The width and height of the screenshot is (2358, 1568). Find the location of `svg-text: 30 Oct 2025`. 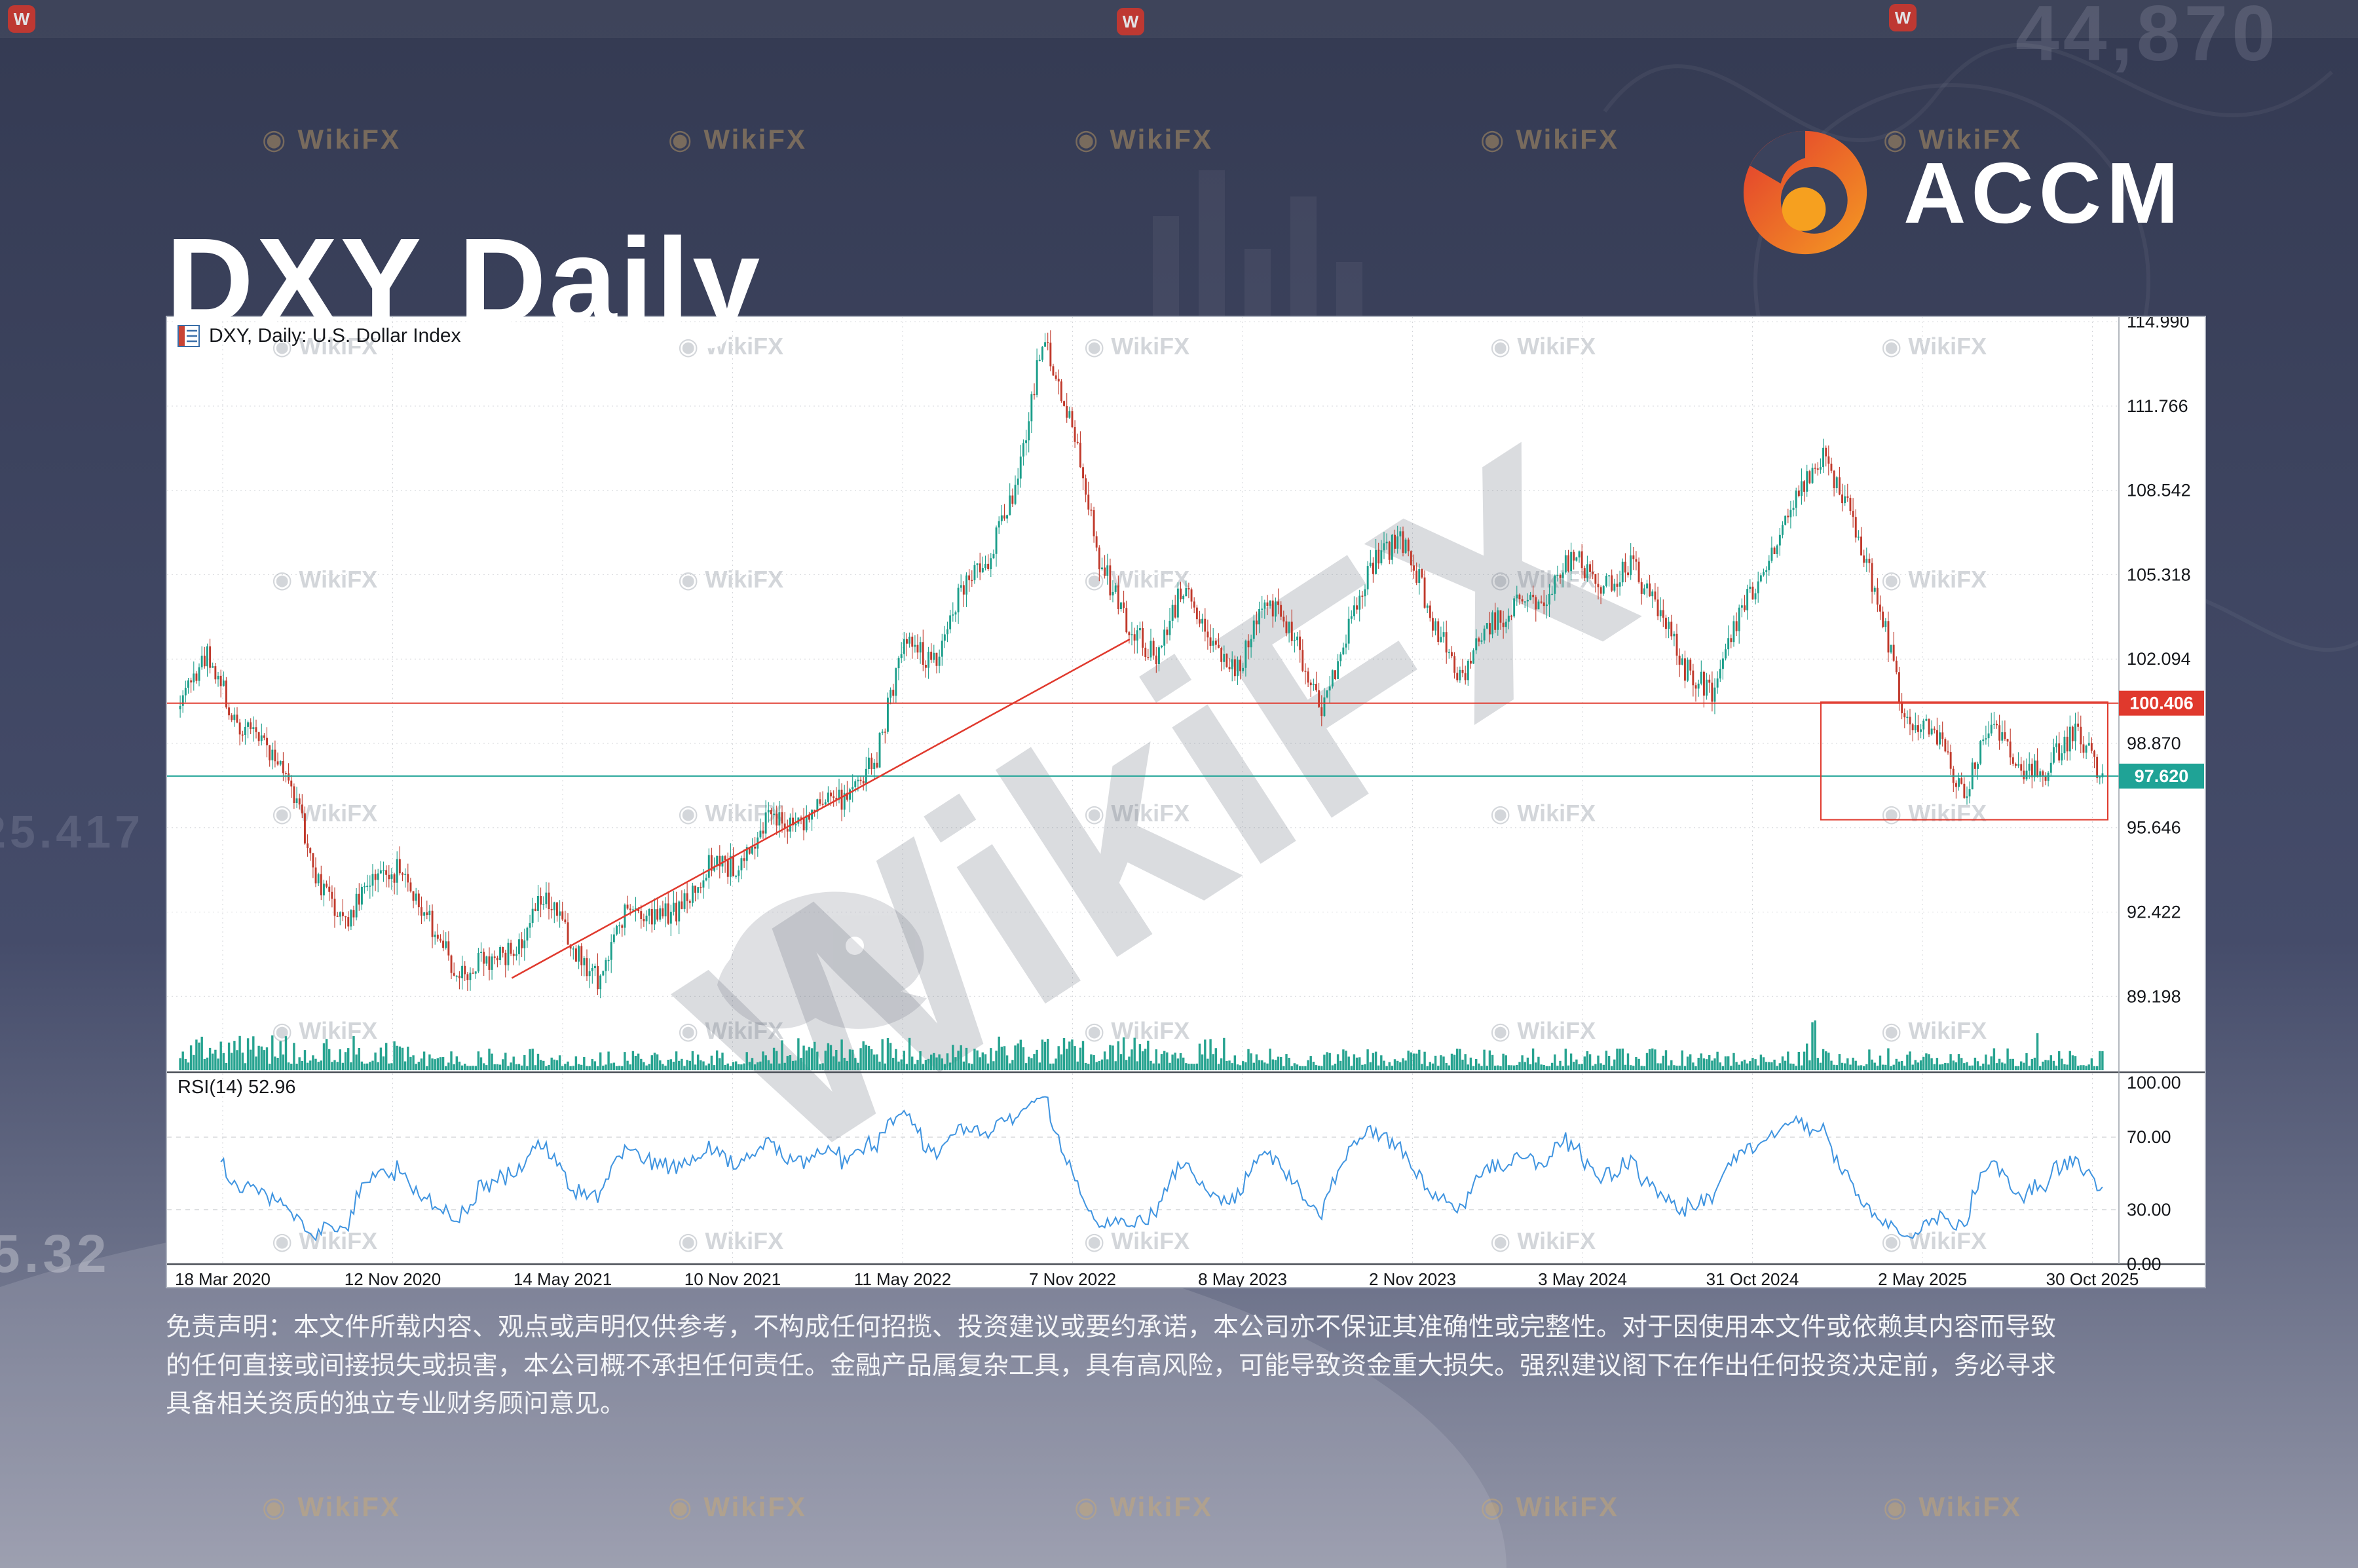

svg-text: 30 Oct 2025 is located at coordinates (2093, 1278).